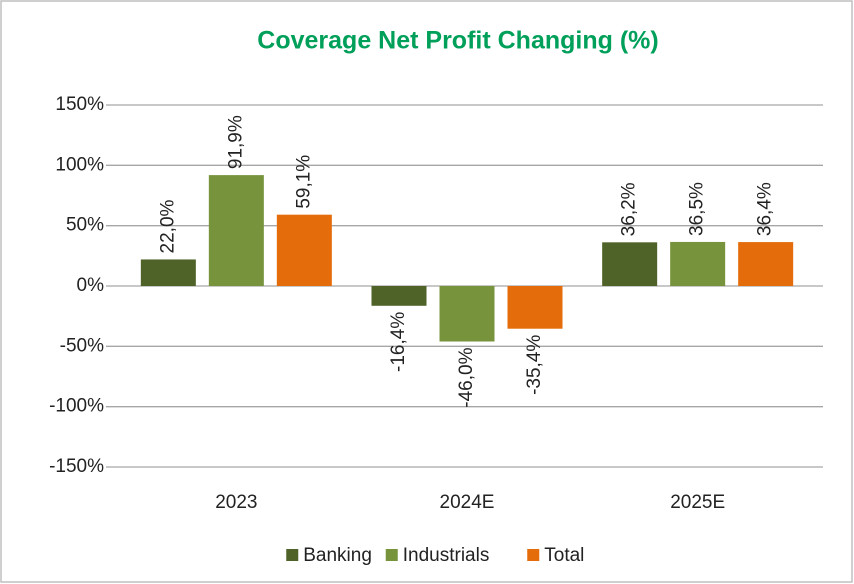 The image size is (854, 584). What do you see at coordinates (398, 342) in the screenshot?
I see `data-label: -16,4%` at bounding box center [398, 342].